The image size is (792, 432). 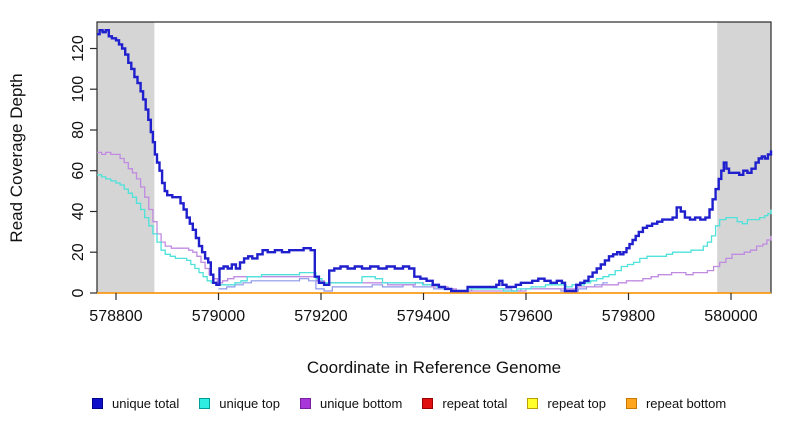 I want to click on legend-item-label: unique bottom, so click(x=361, y=403).